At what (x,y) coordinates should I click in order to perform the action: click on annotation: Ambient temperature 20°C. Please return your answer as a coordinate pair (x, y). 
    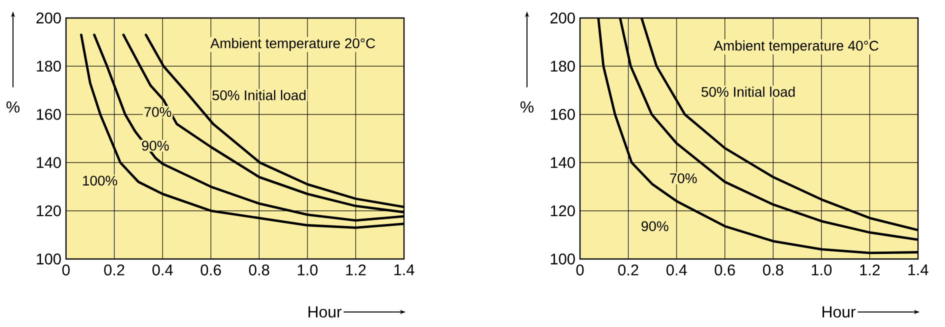
    Looking at the image, I should click on (293, 45).